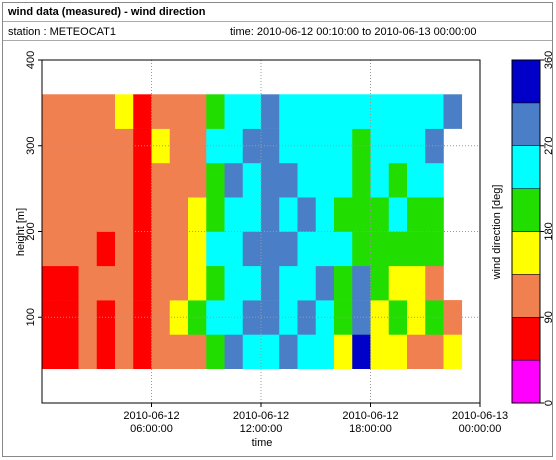 The image size is (556, 460). What do you see at coordinates (549, 317) in the screenshot?
I see `colorbar-tick-label: 90` at bounding box center [549, 317].